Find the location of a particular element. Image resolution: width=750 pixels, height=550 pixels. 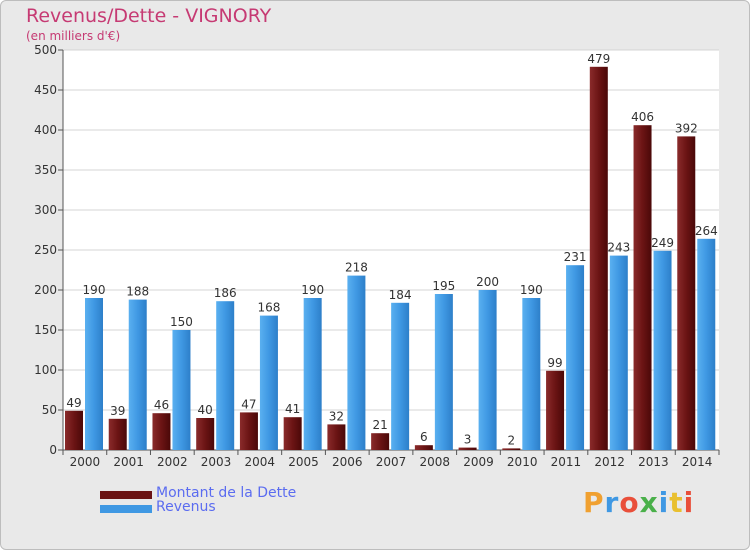

x-tick-label: 2014 is located at coordinates (697, 462).